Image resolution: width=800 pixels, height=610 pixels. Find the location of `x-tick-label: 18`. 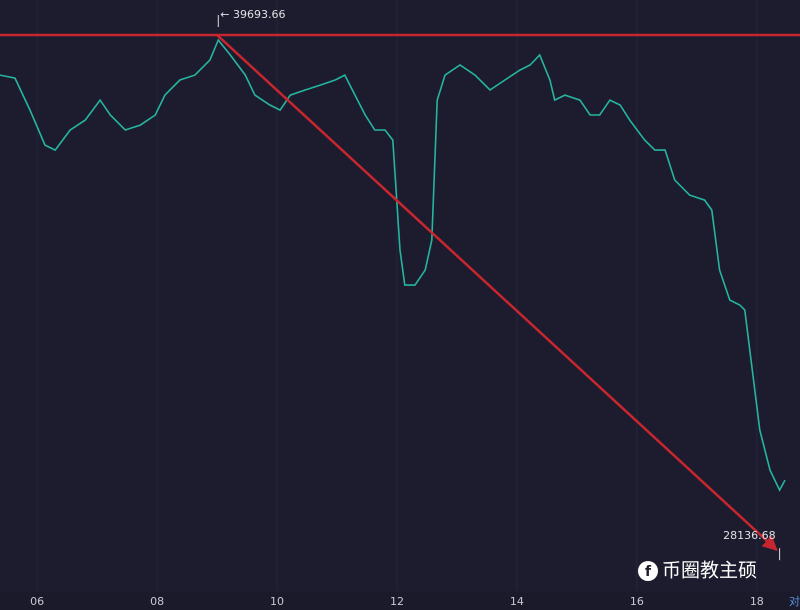

x-tick-label: 18 is located at coordinates (757, 601).